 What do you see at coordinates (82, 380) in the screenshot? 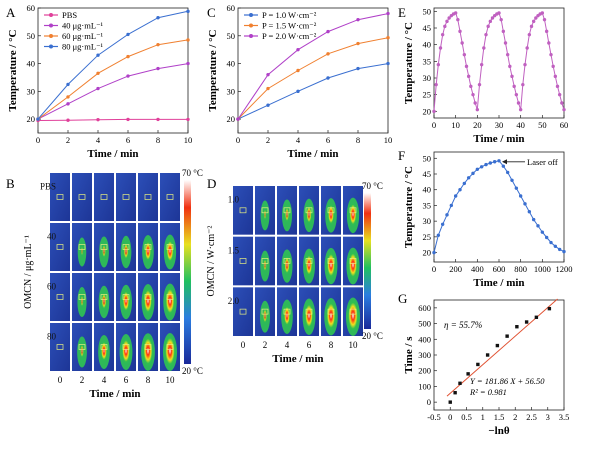
I see `panel-b-col-label: 2` at bounding box center [82, 380].